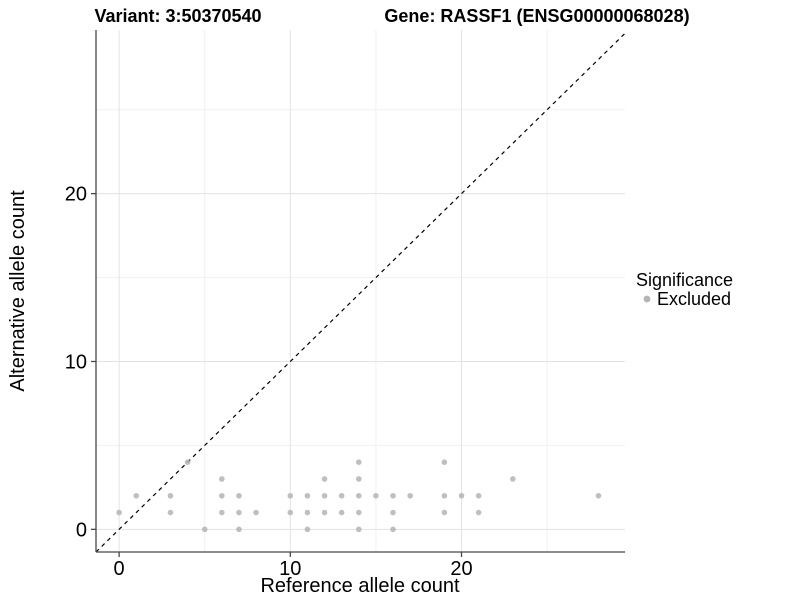 The height and width of the screenshot is (600, 800). I want to click on legend-title: Significance, so click(684, 280).